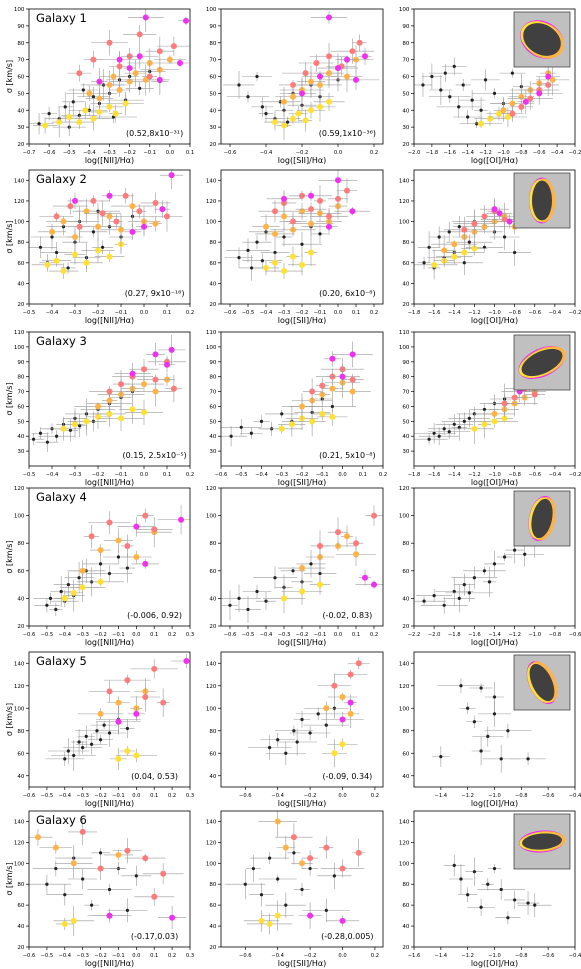  I want to click on x-tick-label: −0.7, so click(29, 153).